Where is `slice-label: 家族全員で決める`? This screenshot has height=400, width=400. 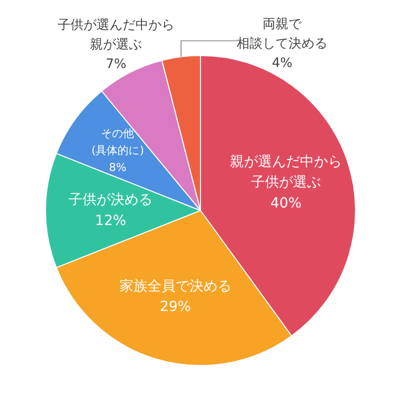
slice-label: 家族全員で決める is located at coordinates (175, 286).